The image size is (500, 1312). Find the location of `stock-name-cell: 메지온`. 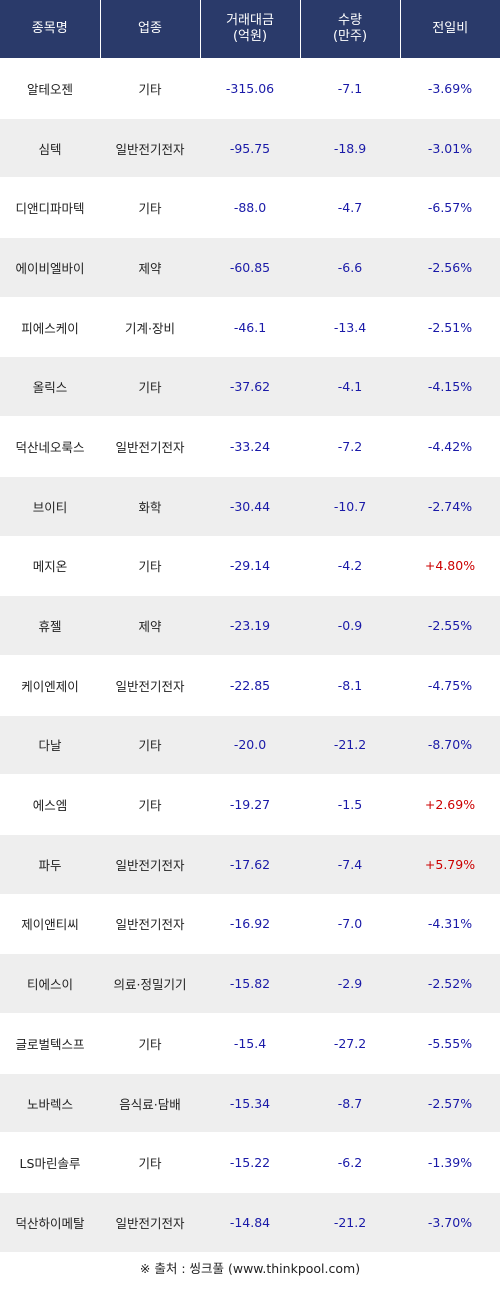

stock-name-cell: 메지온 is located at coordinates (50, 566).